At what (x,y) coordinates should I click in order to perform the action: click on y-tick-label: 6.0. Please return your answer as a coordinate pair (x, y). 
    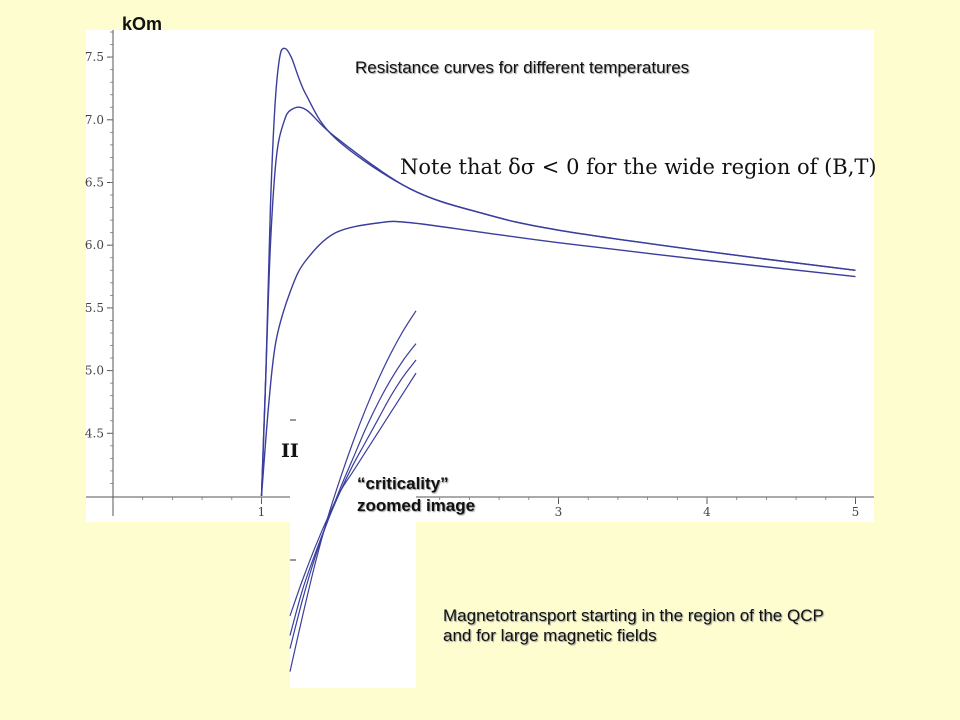
    Looking at the image, I should click on (94, 245).